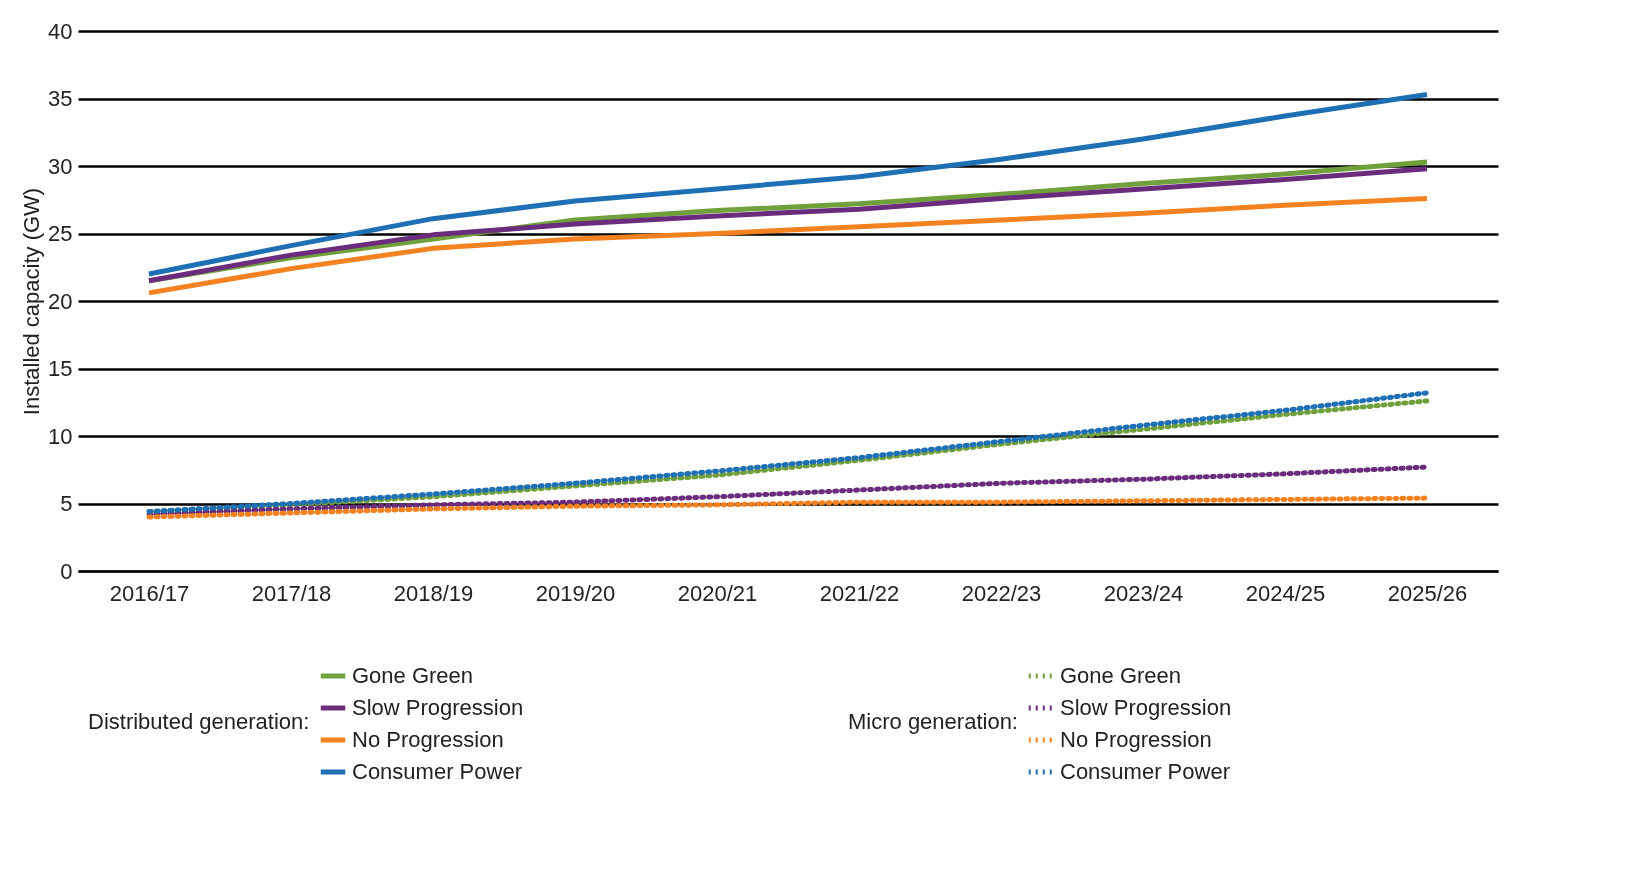 This screenshot has height=879, width=1634. What do you see at coordinates (1143, 593) in the screenshot?
I see `x-tick-label: 2023/24` at bounding box center [1143, 593].